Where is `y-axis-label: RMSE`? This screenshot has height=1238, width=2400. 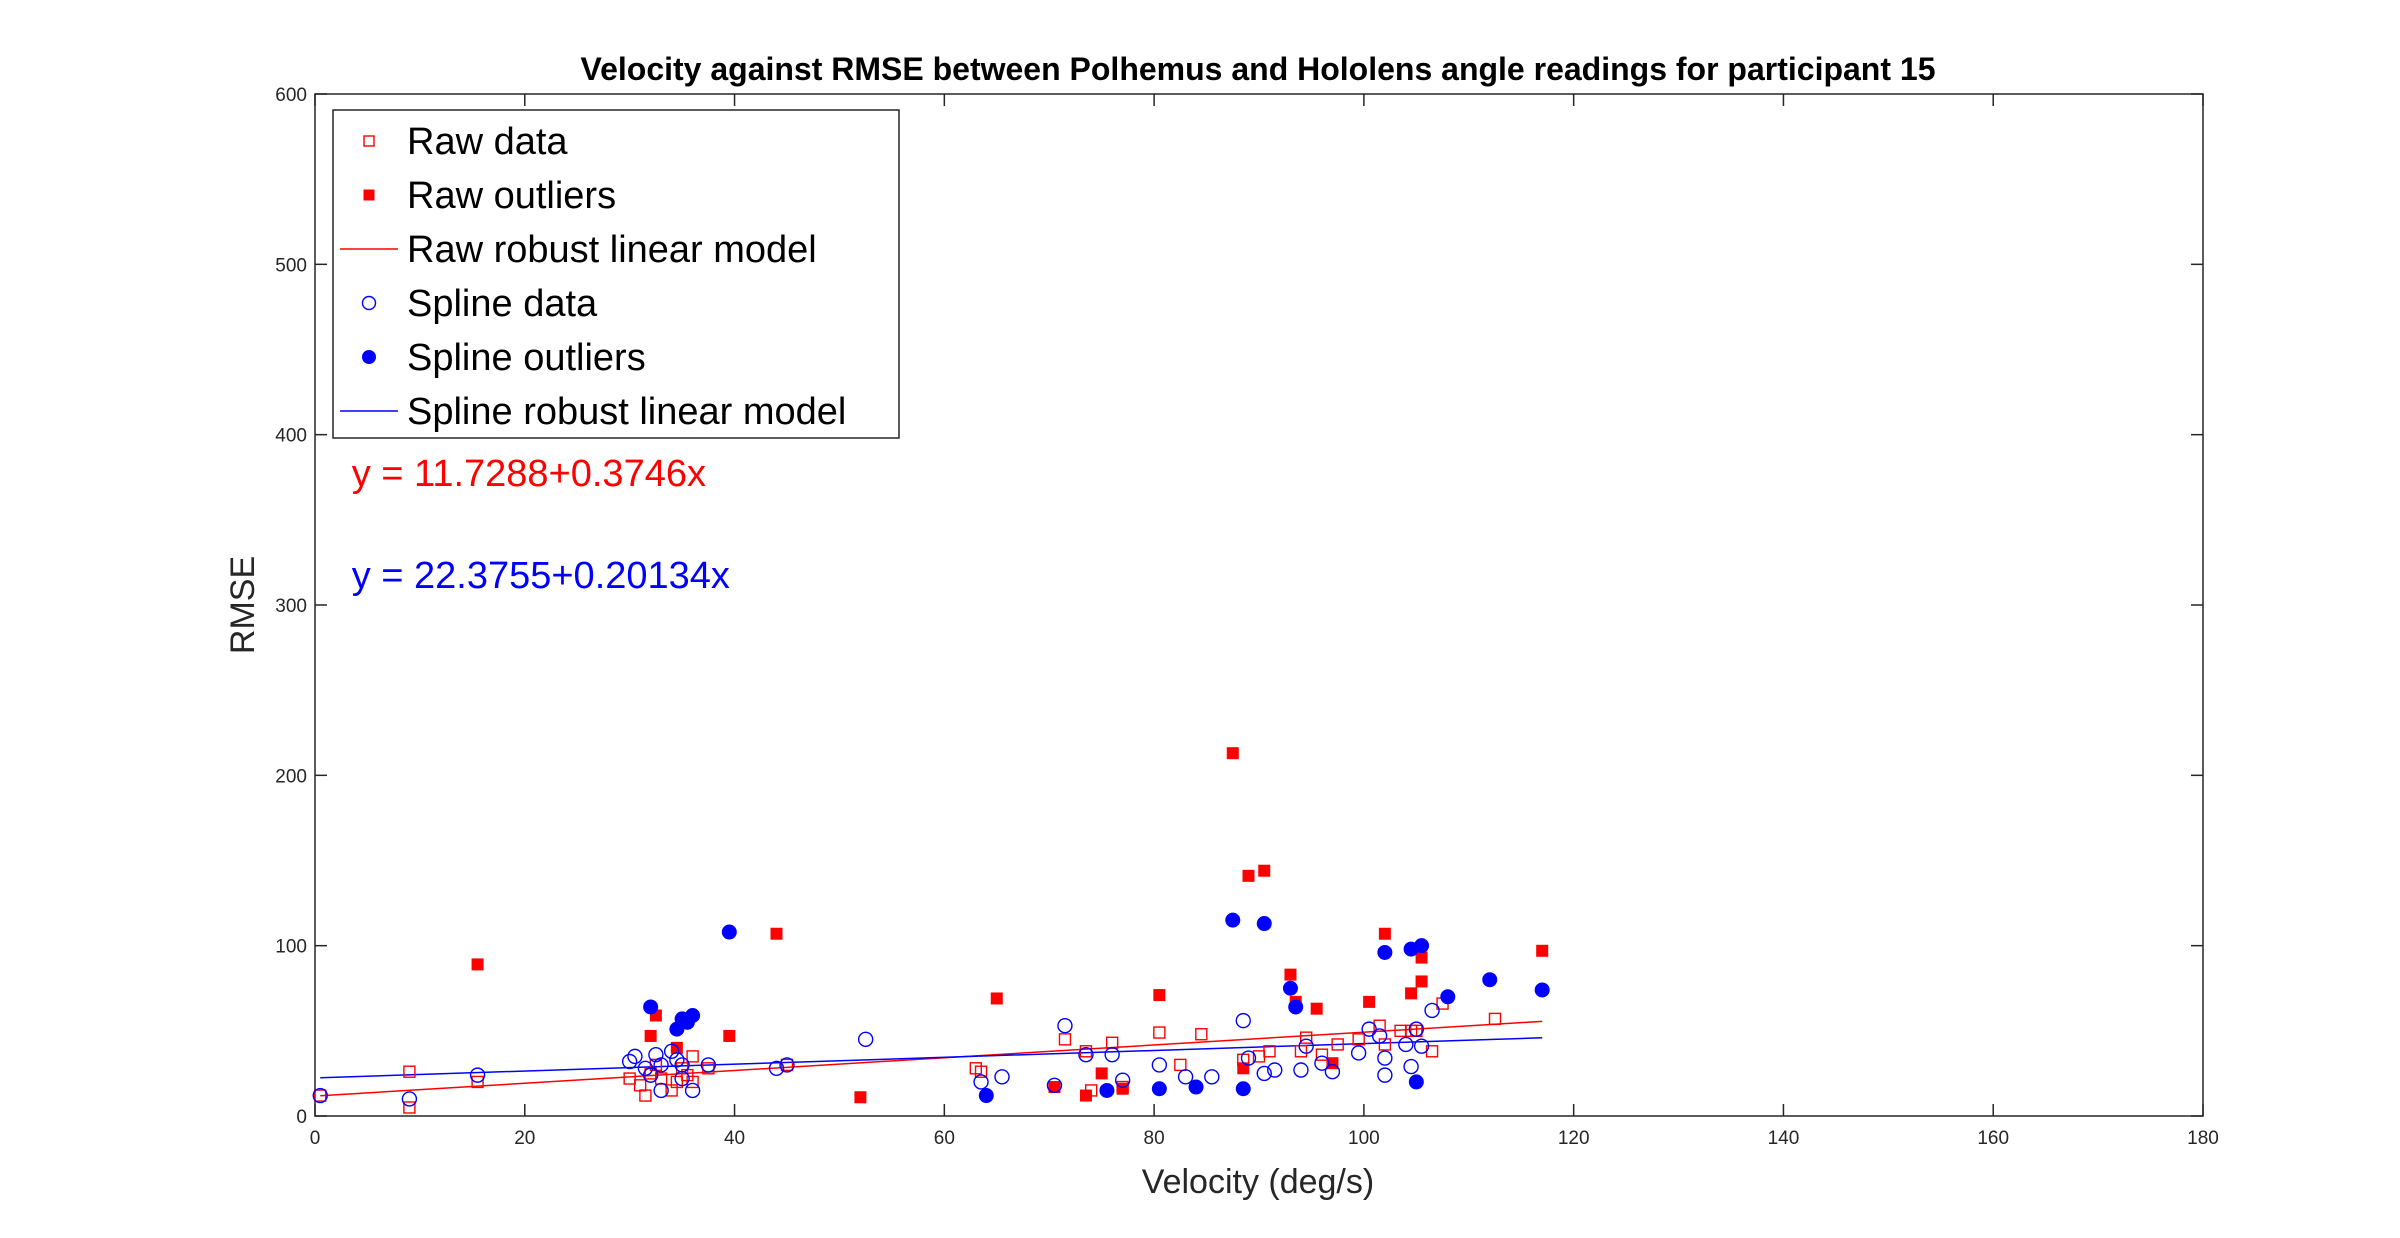
y-axis-label: RMSE is located at coordinates (243, 605).